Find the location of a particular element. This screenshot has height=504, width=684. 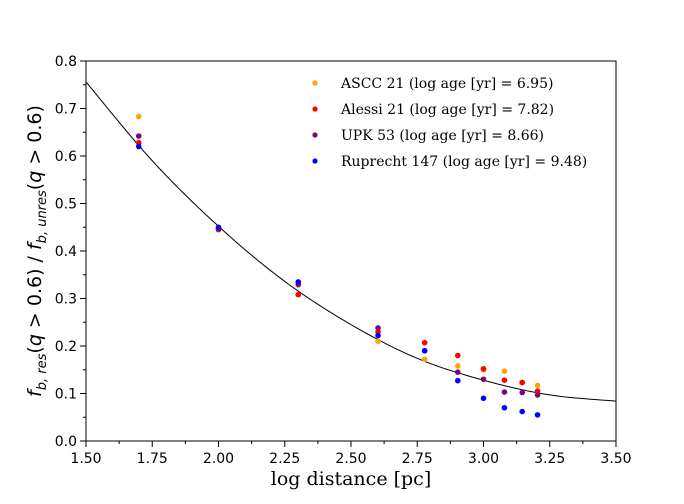

legend-label-3: Ruprecht 147 (log age [yr] = 9.48) is located at coordinates (464, 162).